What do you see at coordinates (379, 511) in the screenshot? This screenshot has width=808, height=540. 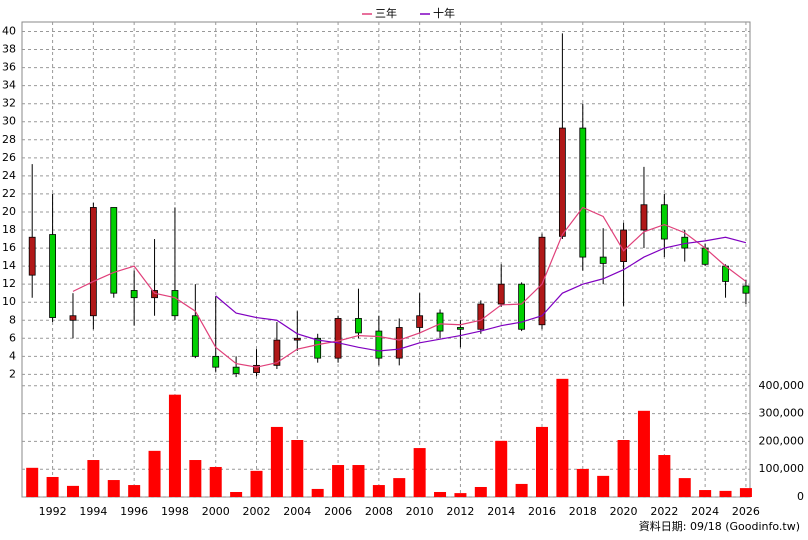 I see `x-tick-label: 2008` at bounding box center [379, 511].